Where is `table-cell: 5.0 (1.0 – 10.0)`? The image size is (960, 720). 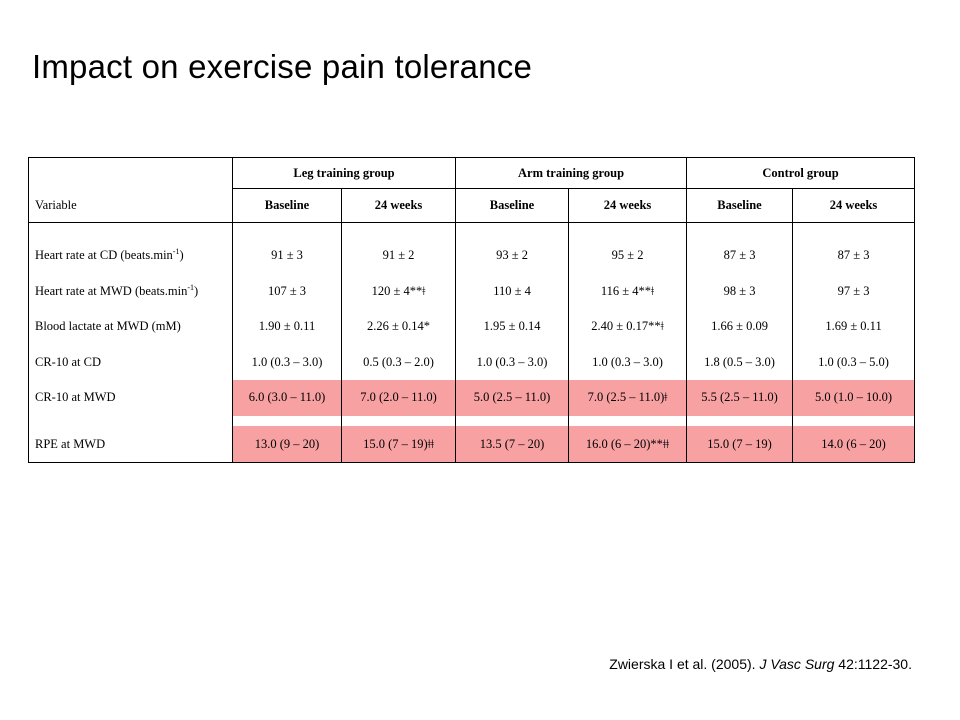
table-cell: 5.0 (1.0 – 10.0) is located at coordinates (854, 398).